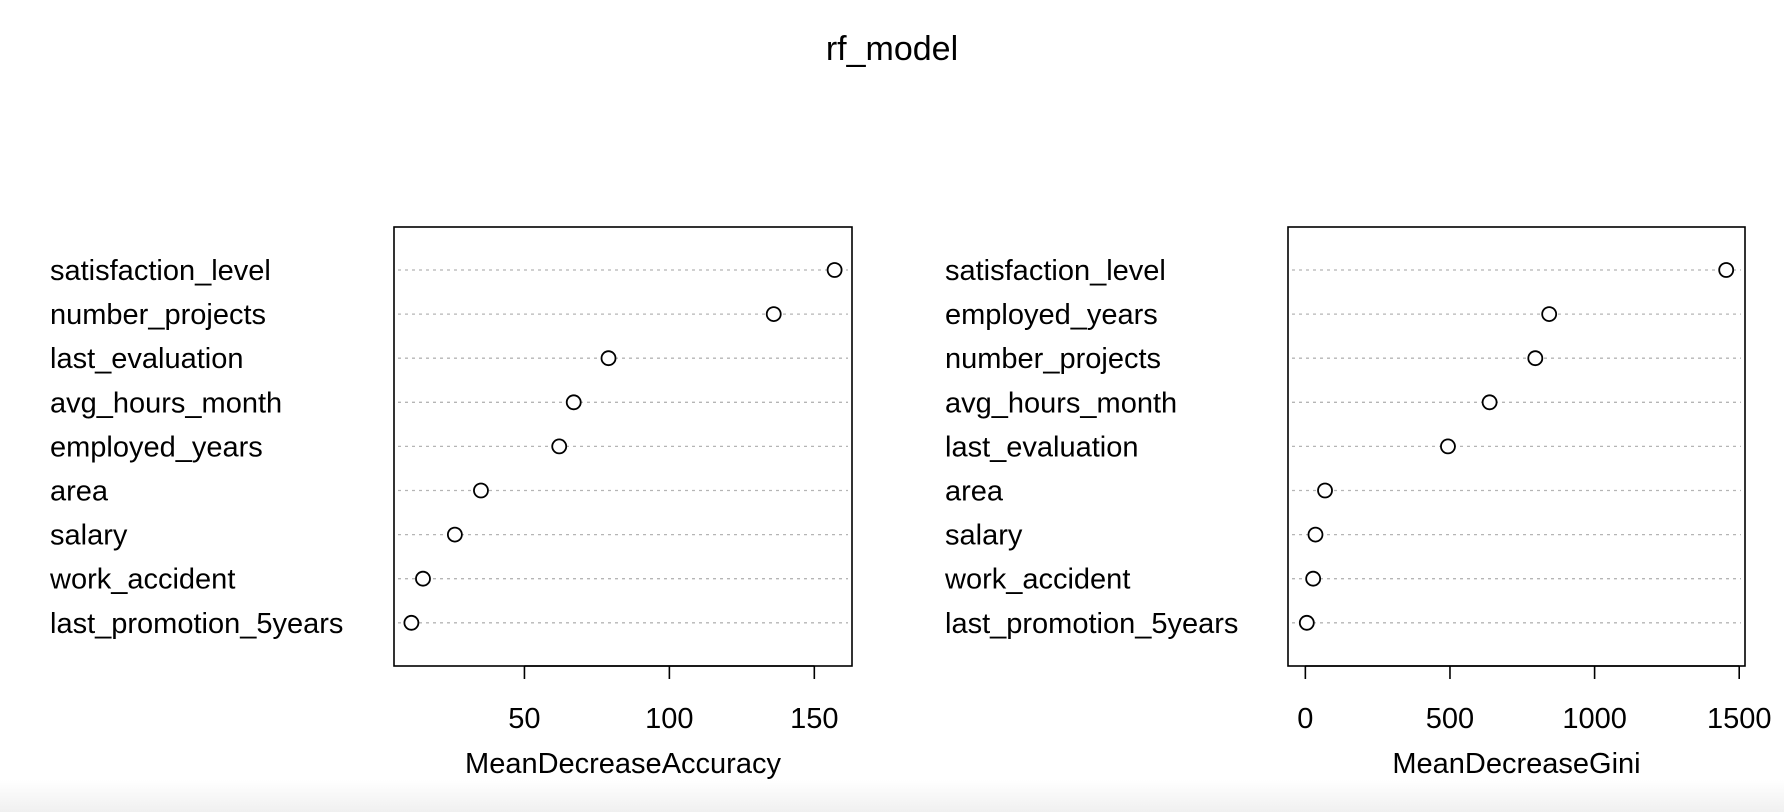 The height and width of the screenshot is (812, 1784). What do you see at coordinates (524, 719) in the screenshot?
I see `x-tick-label: 50` at bounding box center [524, 719].